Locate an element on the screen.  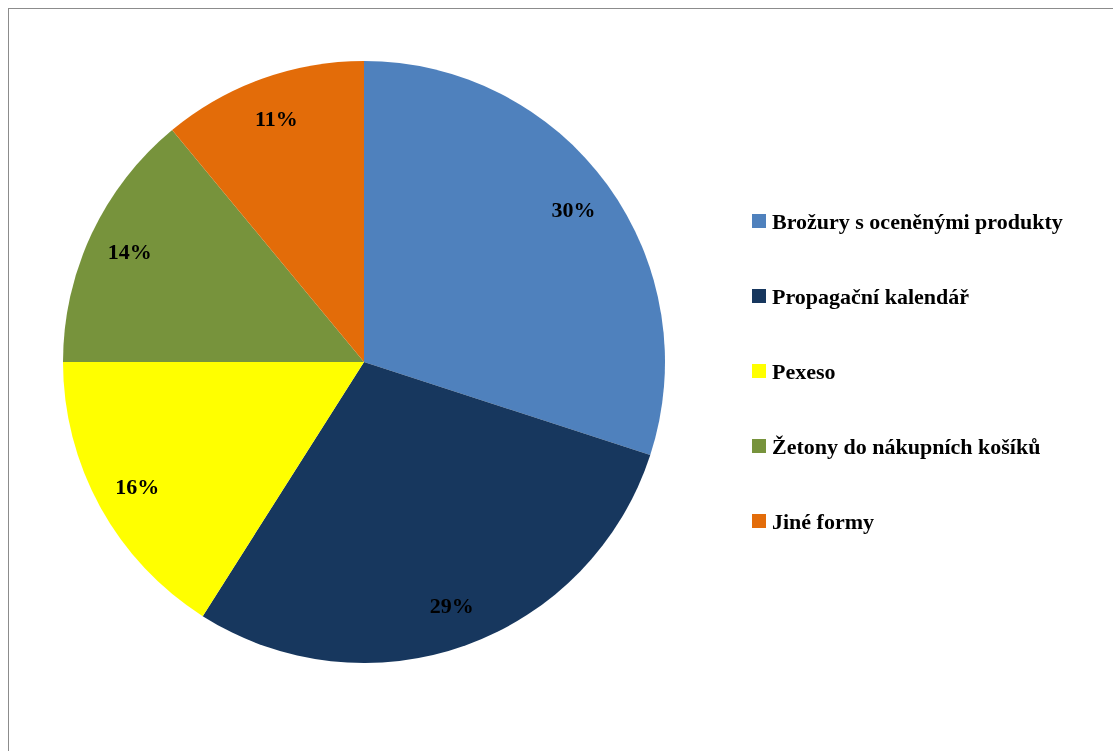
data-label: 29% is located at coordinates (451, 606).